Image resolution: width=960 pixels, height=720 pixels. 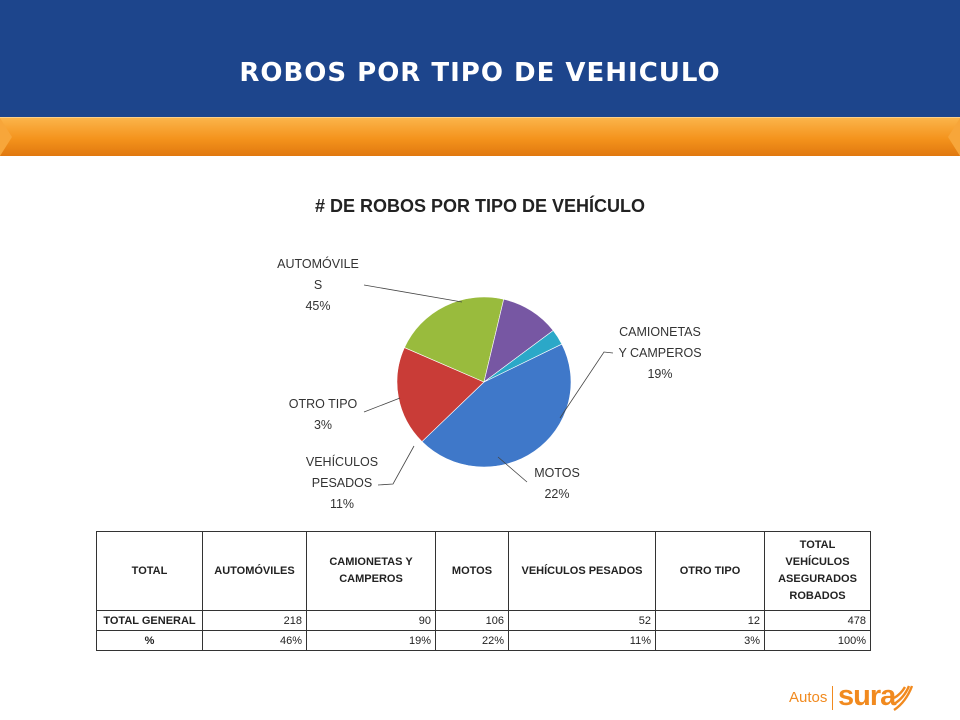 I want to click on th-otro-tipo: OTRO TIPO, so click(x=710, y=571).